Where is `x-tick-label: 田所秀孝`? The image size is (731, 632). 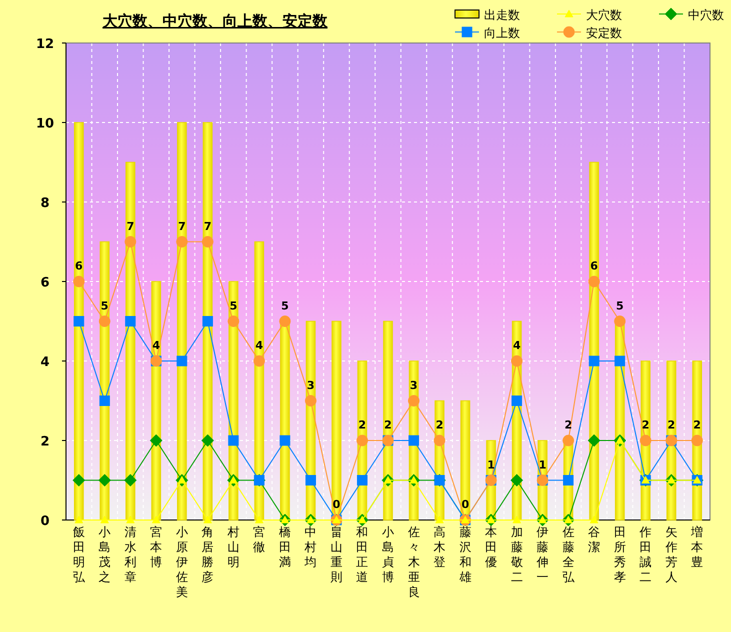 x-tick-label: 田所秀孝 is located at coordinates (620, 554).